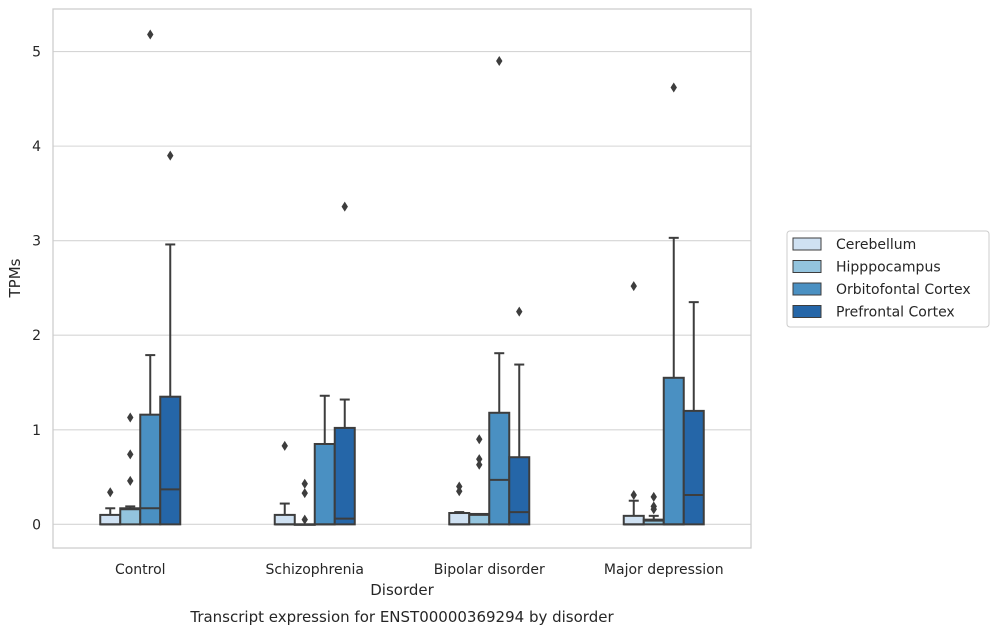  Describe the element at coordinates (876, 245) in the screenshot. I see `legend-label-0: Cerebellum` at that location.